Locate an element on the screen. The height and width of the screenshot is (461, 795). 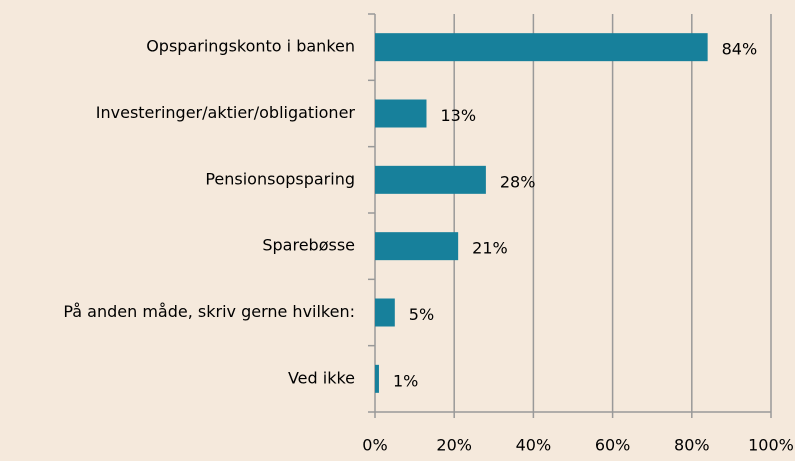
y-tick-label: Pensionsopsparing is located at coordinates (280, 178).